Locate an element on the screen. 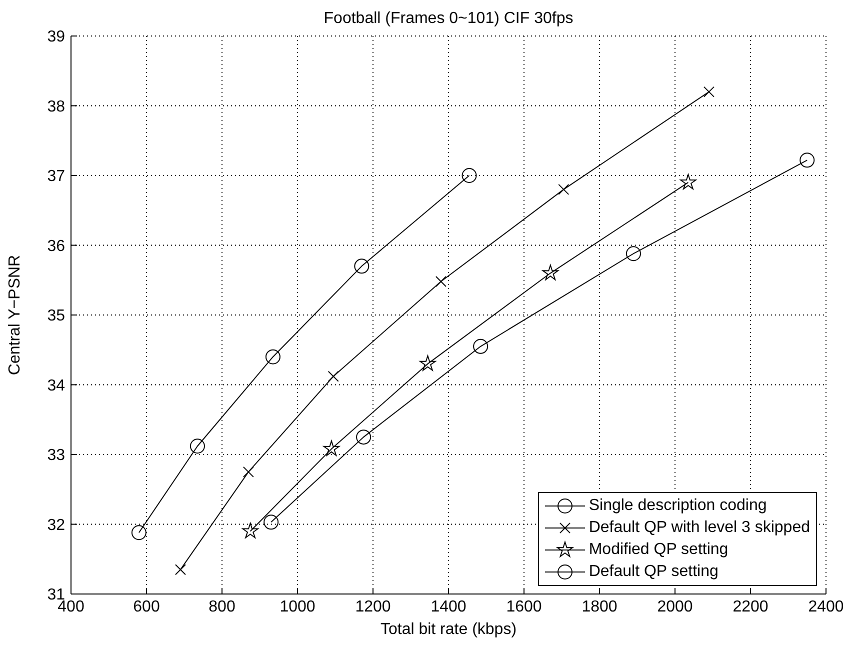 The width and height of the screenshot is (851, 646). y-tick-label: 32 is located at coordinates (56, 525).